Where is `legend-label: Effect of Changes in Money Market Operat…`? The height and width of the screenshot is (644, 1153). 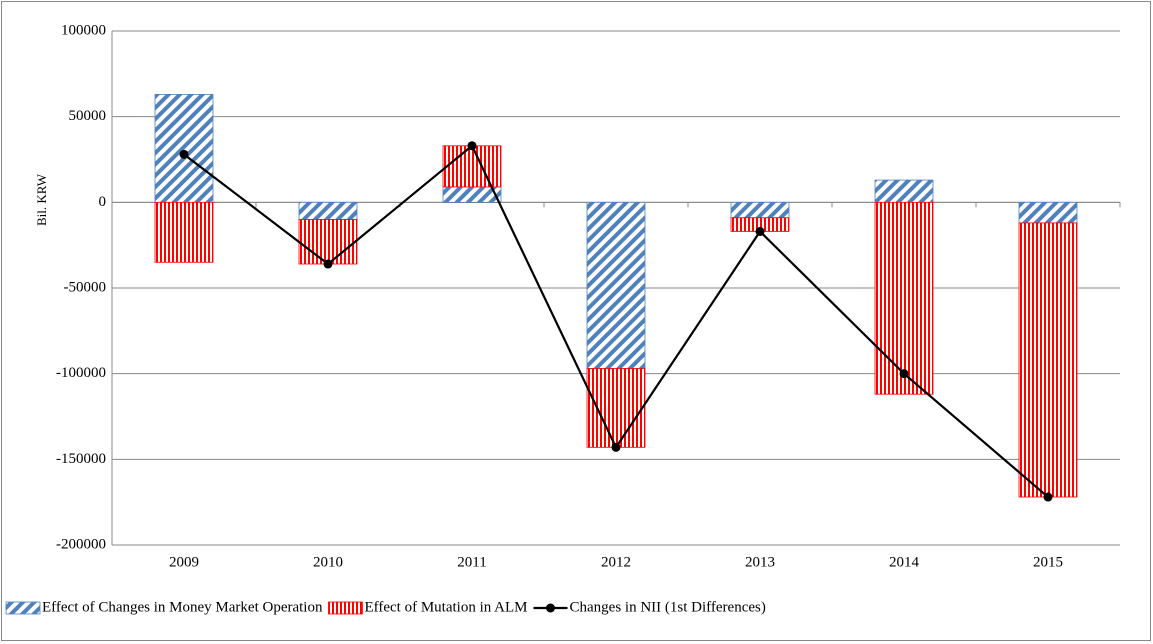
legend-label: Effect of Changes in Money Market Operat… is located at coordinates (182, 607).